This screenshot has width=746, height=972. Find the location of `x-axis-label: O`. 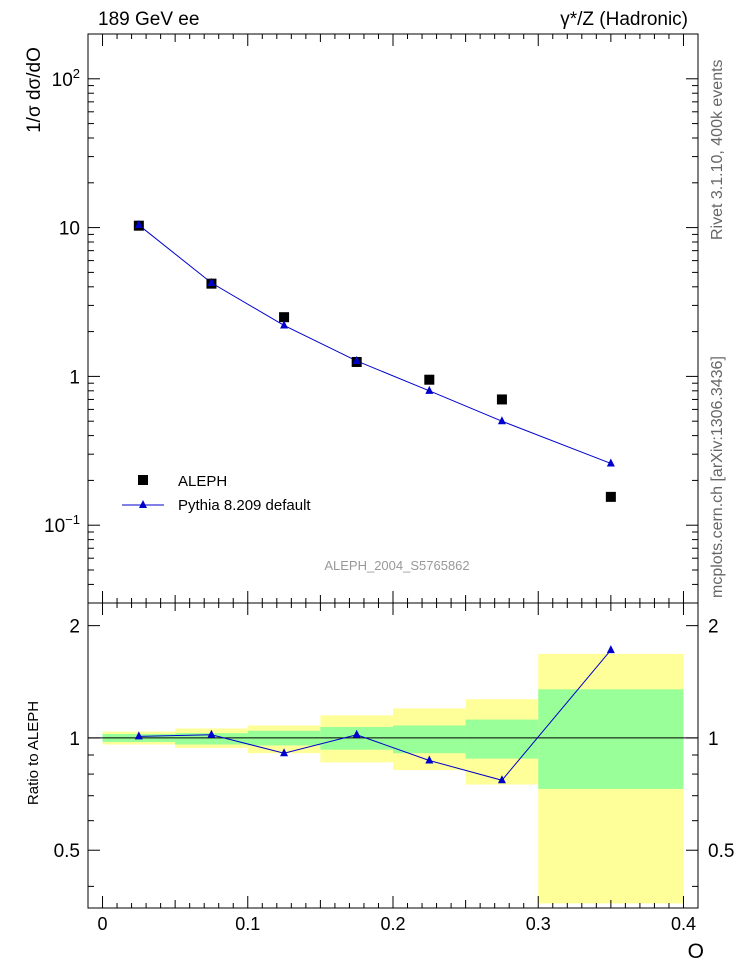

x-axis-label: O is located at coordinates (696, 951).